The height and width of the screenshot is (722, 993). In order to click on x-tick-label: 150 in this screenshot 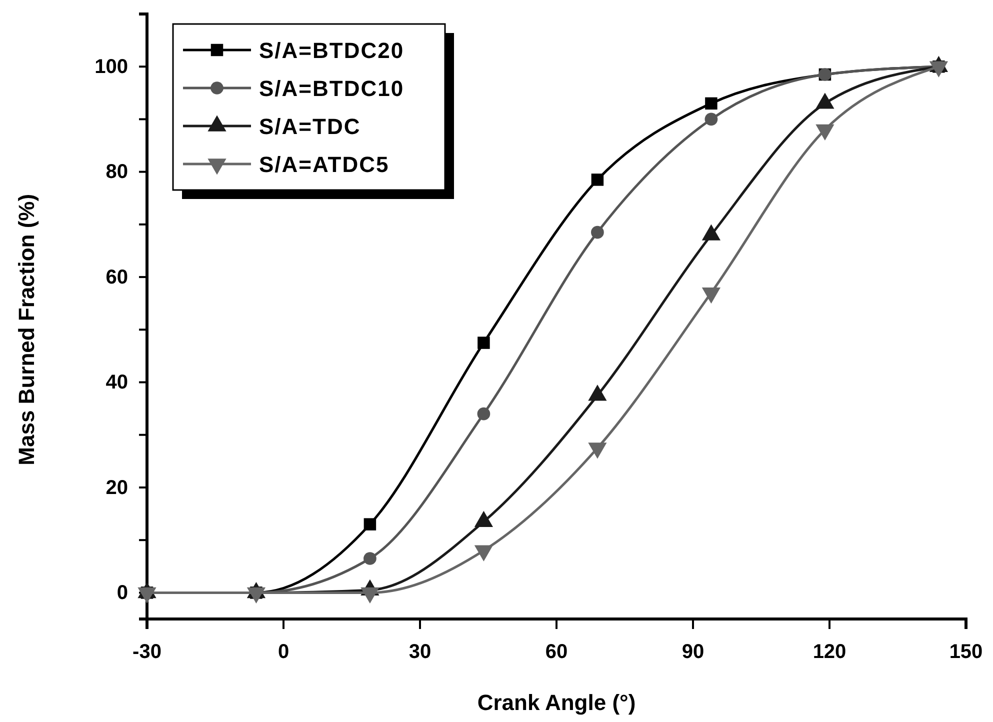, I will do `click(966, 652)`.